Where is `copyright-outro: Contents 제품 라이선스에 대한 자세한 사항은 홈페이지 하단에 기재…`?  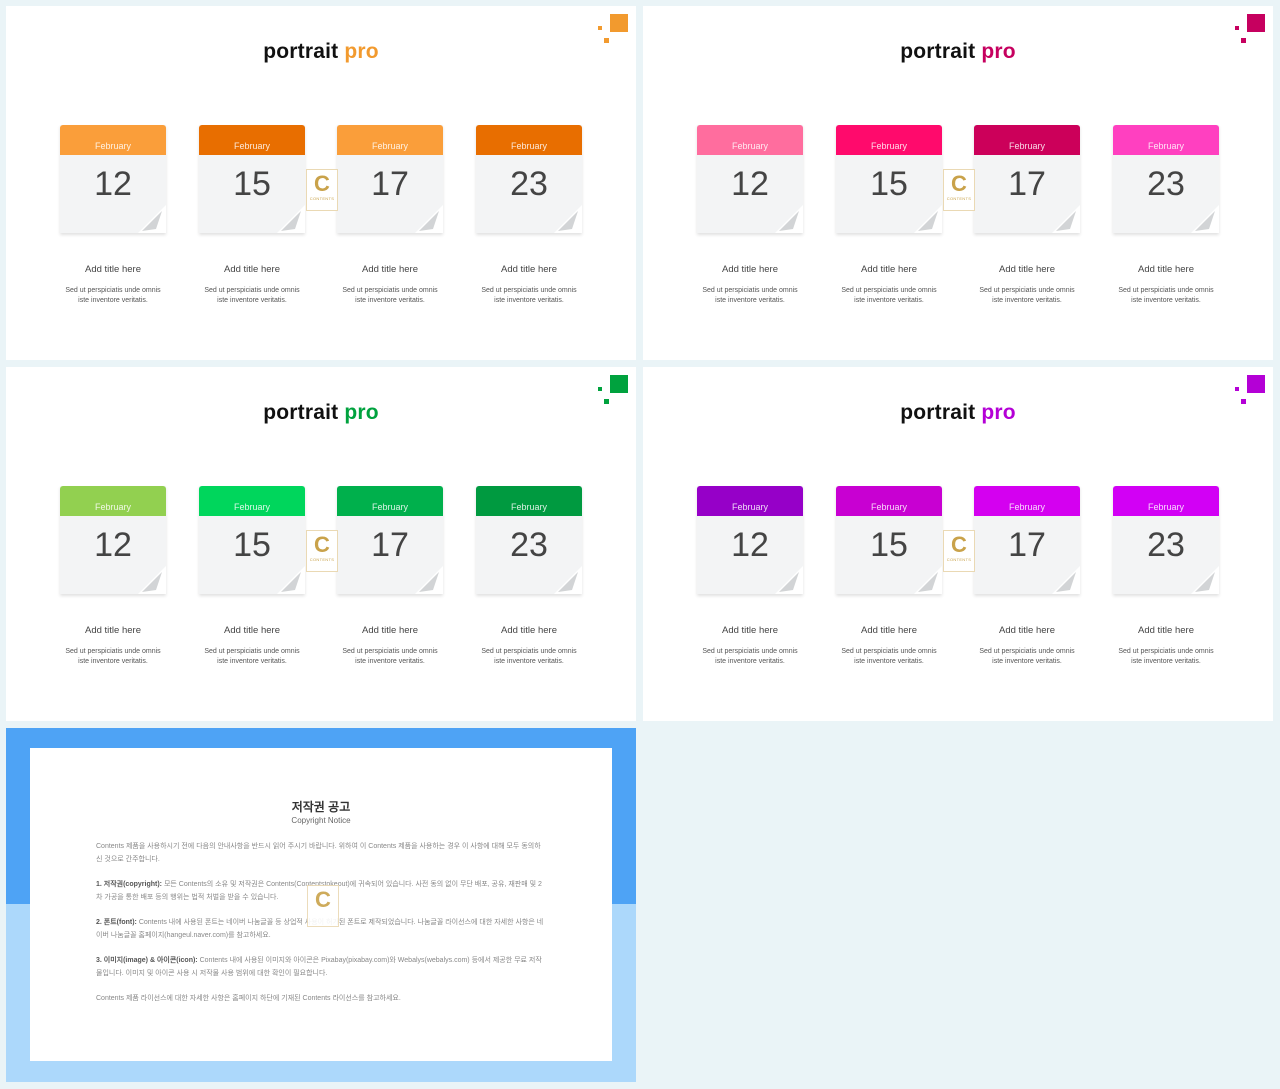 copyright-outro: Contents 제품 라이선스에 대한 자세한 사항은 홈페이지 하단에 기재… is located at coordinates (248, 998).